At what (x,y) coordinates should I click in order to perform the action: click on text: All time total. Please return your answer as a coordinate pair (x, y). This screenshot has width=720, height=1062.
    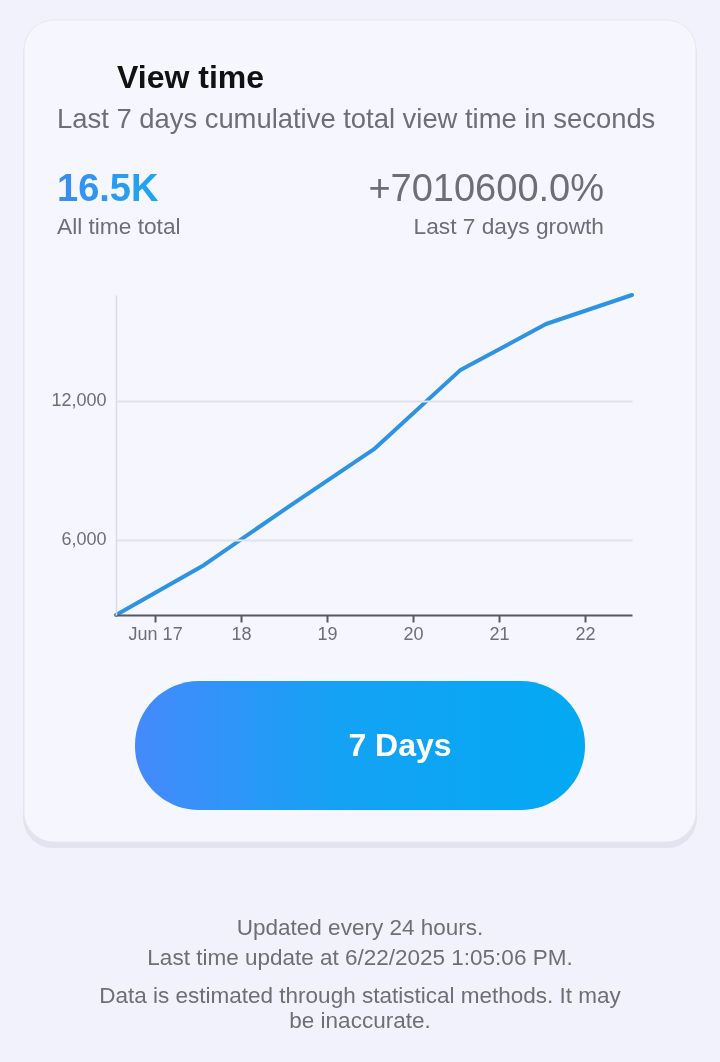
    Looking at the image, I should click on (119, 226).